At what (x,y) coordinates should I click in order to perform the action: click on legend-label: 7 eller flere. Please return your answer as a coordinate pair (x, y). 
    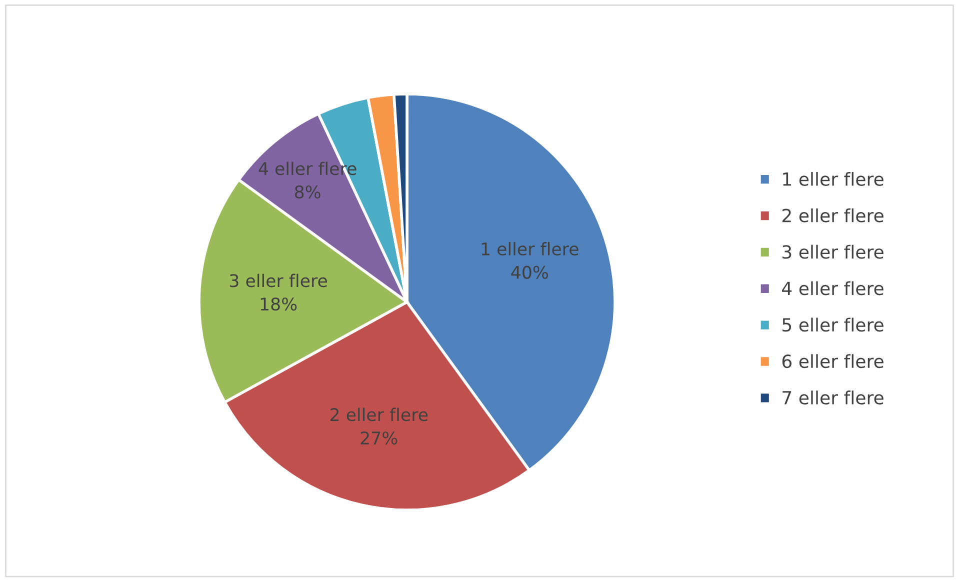
    Looking at the image, I should click on (833, 397).